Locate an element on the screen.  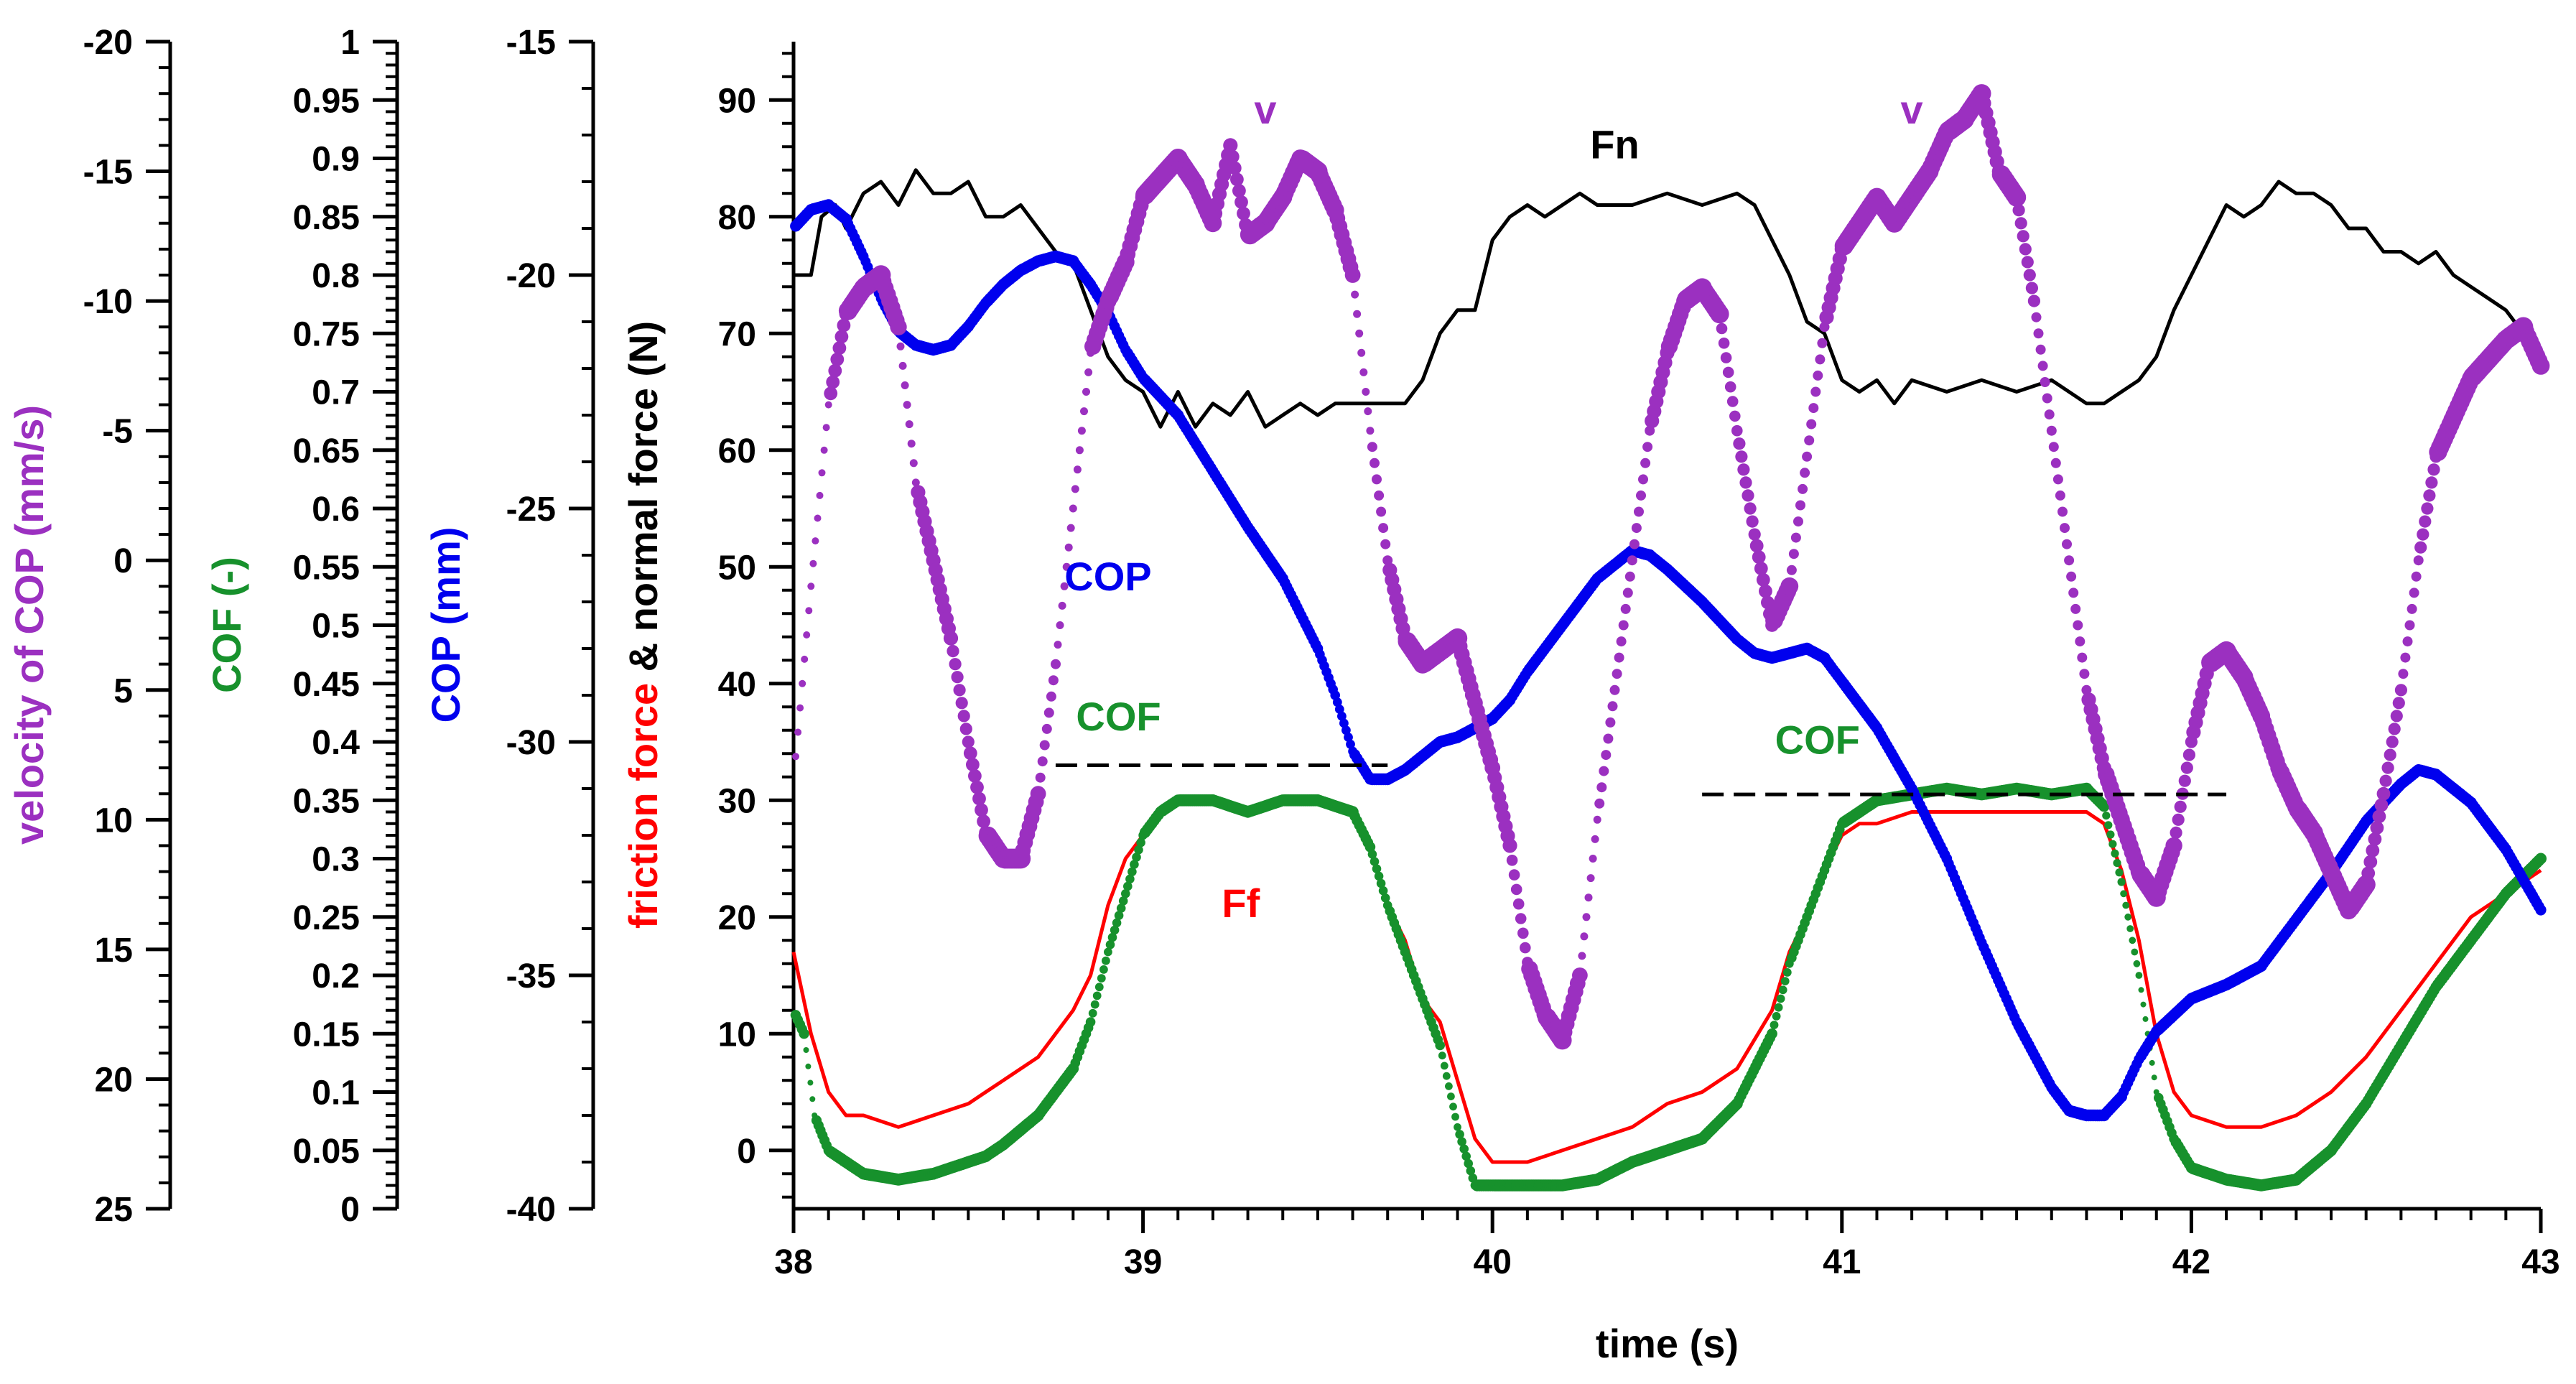
cop-tick-label: -40 is located at coordinates (531, 1210).